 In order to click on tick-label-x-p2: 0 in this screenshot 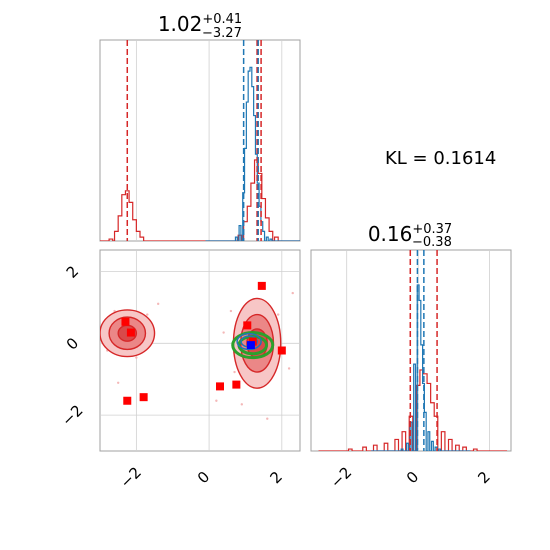, I will do `click(412, 477)`.